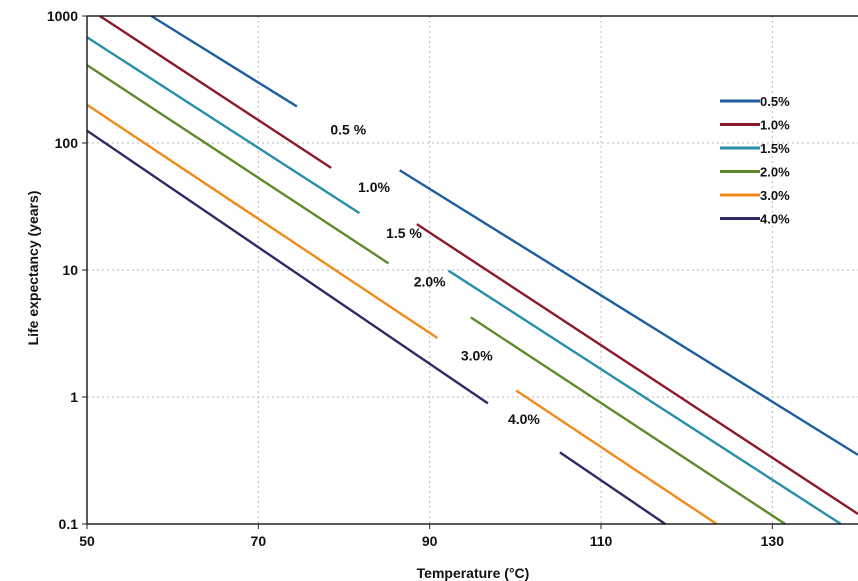 The height and width of the screenshot is (581, 858). What do you see at coordinates (74, 397) in the screenshot?
I see `y-tick-label: 1` at bounding box center [74, 397].